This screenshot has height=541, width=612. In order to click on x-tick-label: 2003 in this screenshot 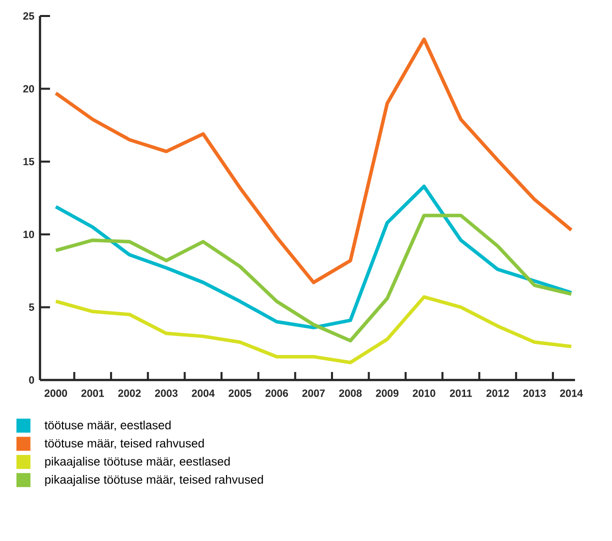, I will do `click(166, 393)`.